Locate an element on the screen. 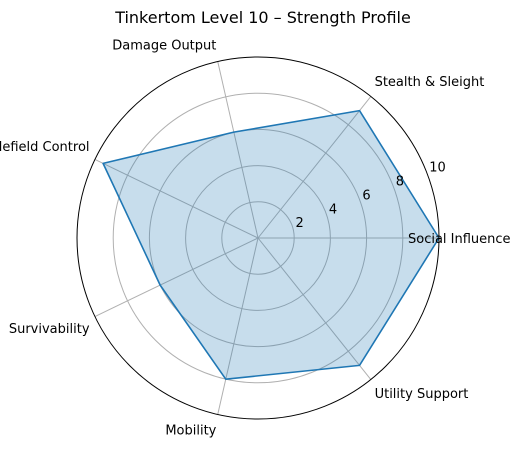  chart-title: Tinkertom Level 10 – Strength Profile is located at coordinates (263, 17).